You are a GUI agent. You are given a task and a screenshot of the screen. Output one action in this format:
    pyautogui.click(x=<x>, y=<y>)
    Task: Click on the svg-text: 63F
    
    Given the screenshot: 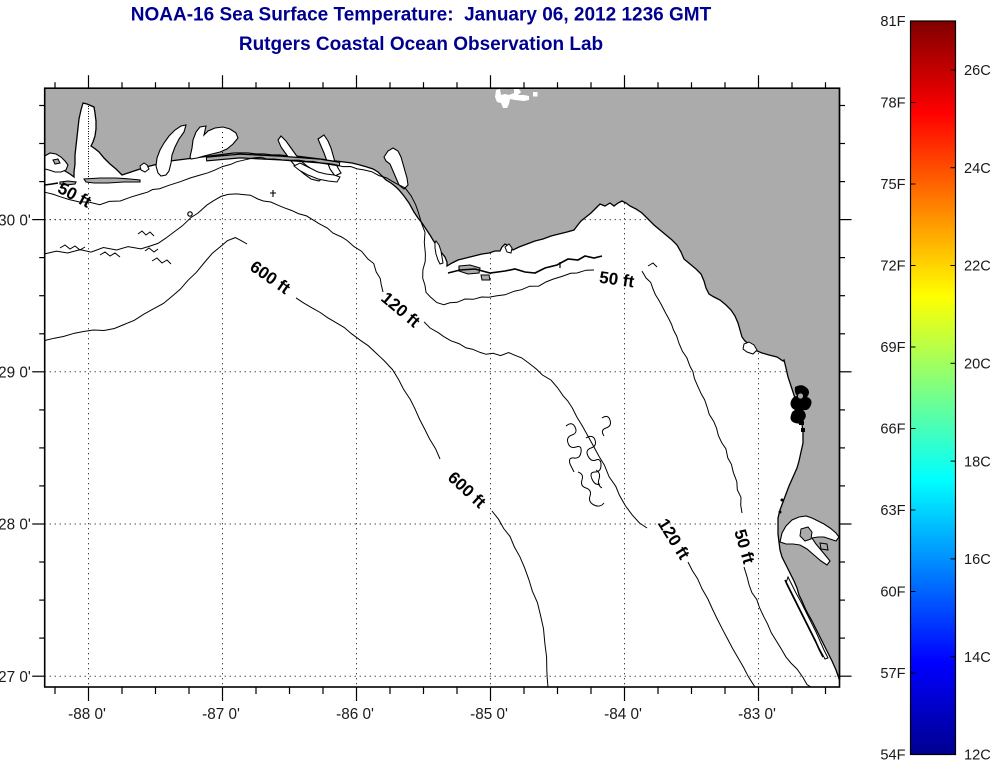 What is the action you would take?
    pyautogui.click(x=892, y=511)
    